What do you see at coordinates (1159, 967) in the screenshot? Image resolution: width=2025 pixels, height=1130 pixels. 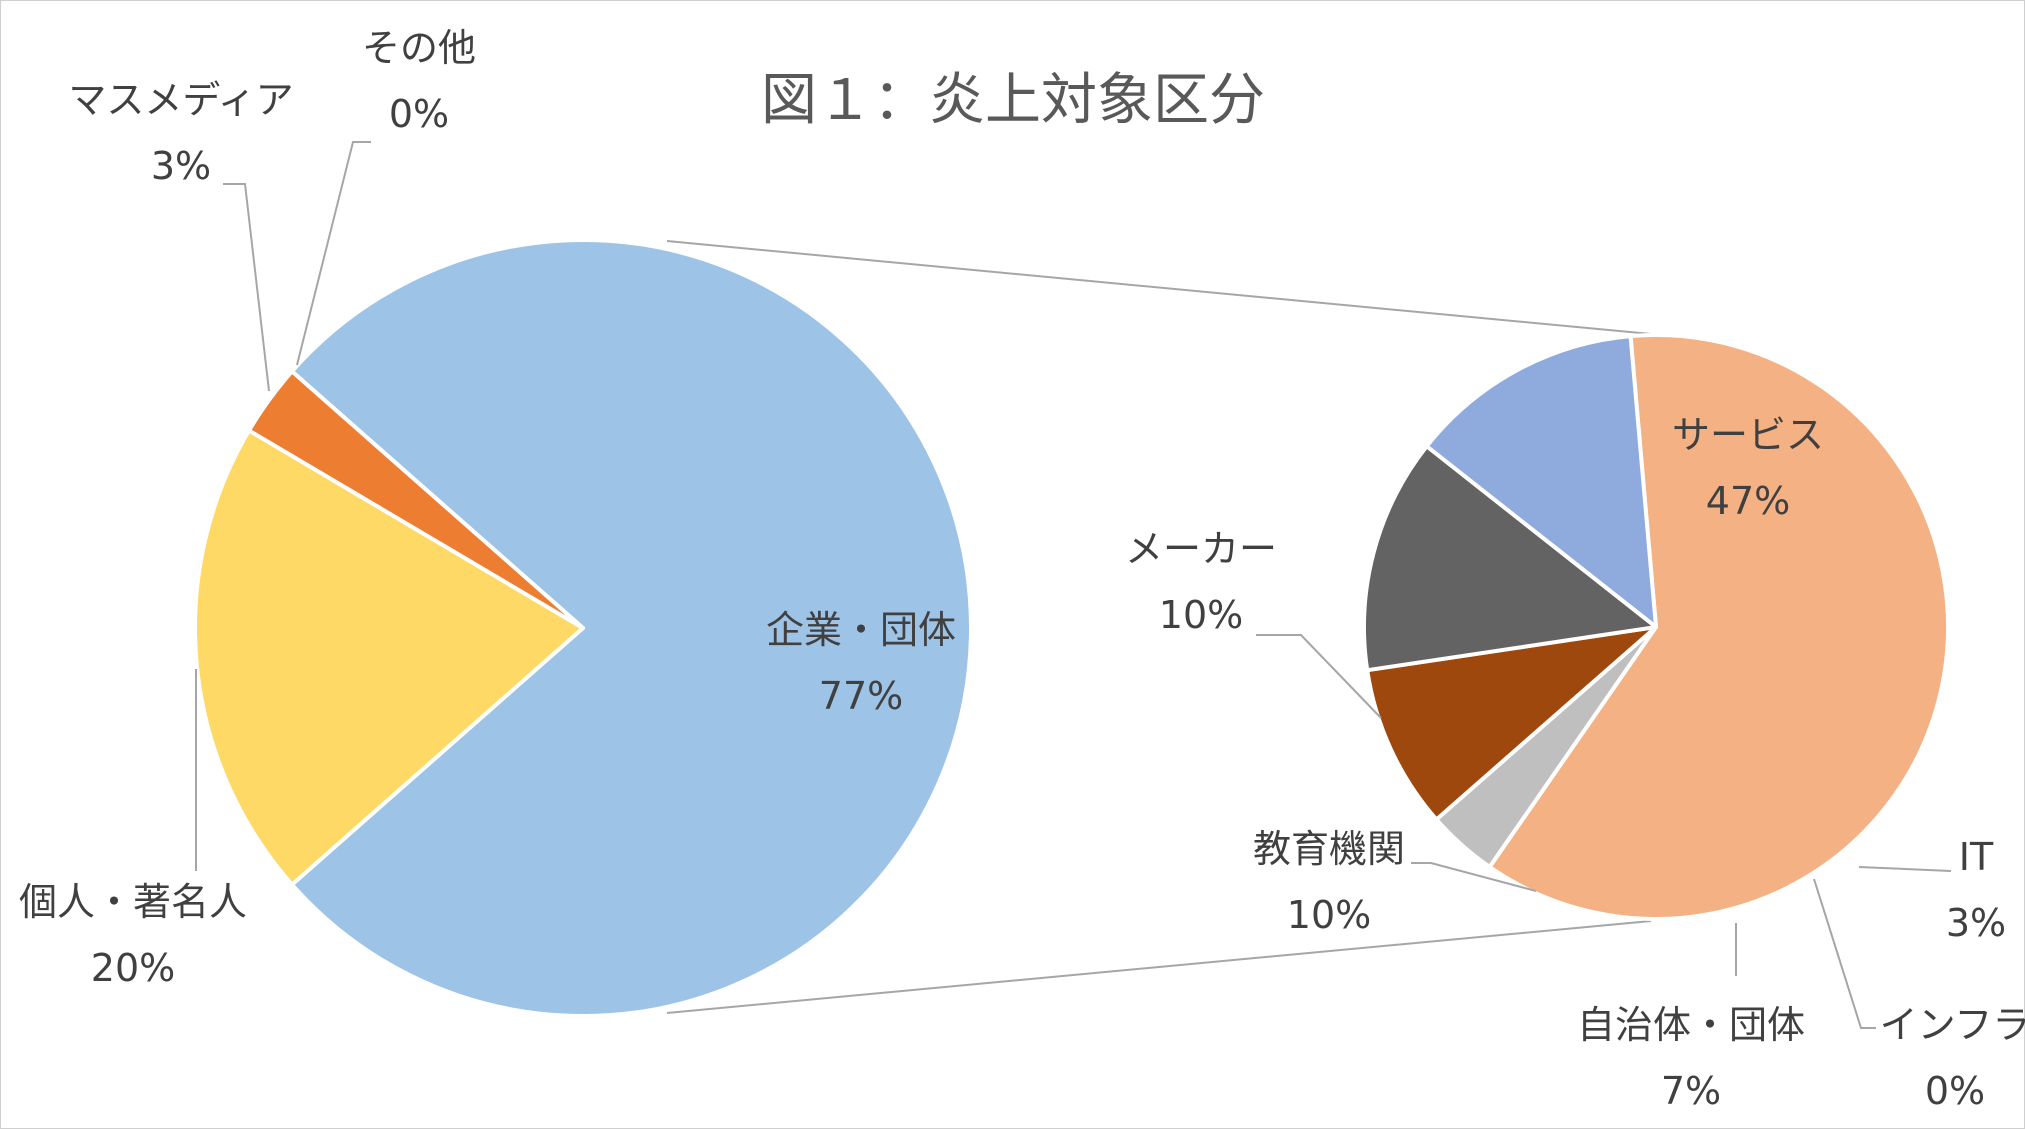 I see `connector-line-bottom` at bounding box center [1159, 967].